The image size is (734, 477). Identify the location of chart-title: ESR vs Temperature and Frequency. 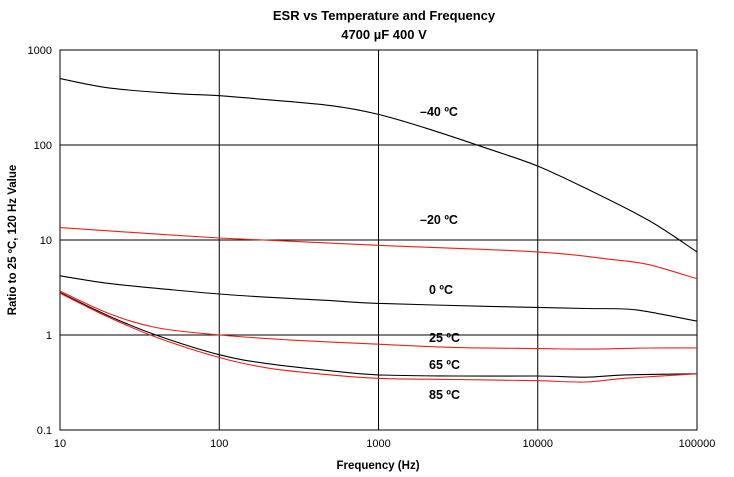
(384, 15).